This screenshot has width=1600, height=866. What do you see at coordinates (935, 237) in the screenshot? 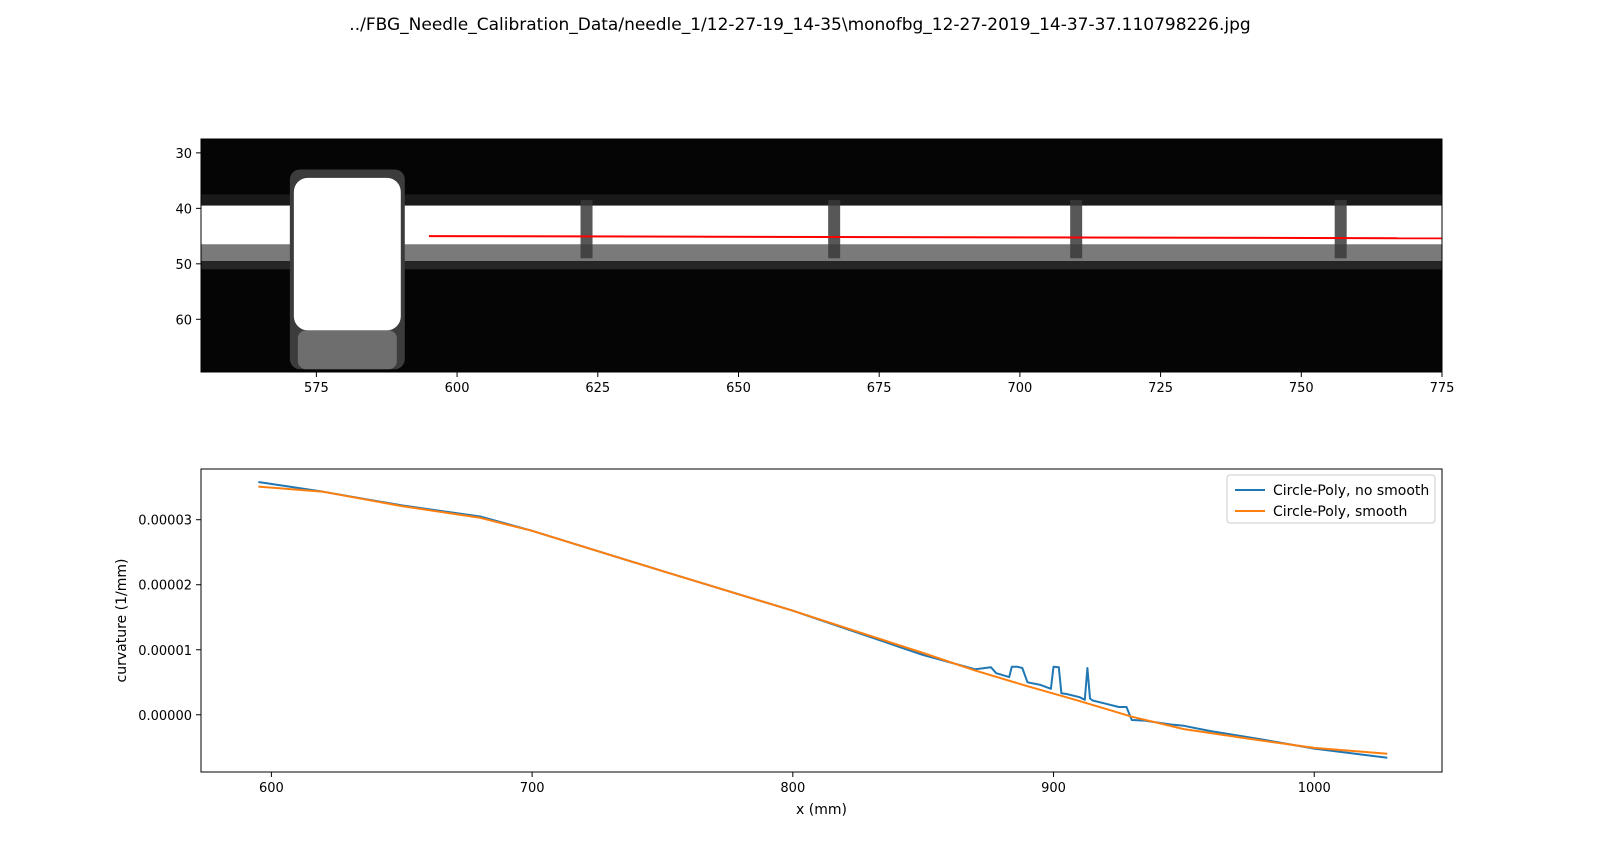
I see `needle-fit-line` at bounding box center [935, 237].